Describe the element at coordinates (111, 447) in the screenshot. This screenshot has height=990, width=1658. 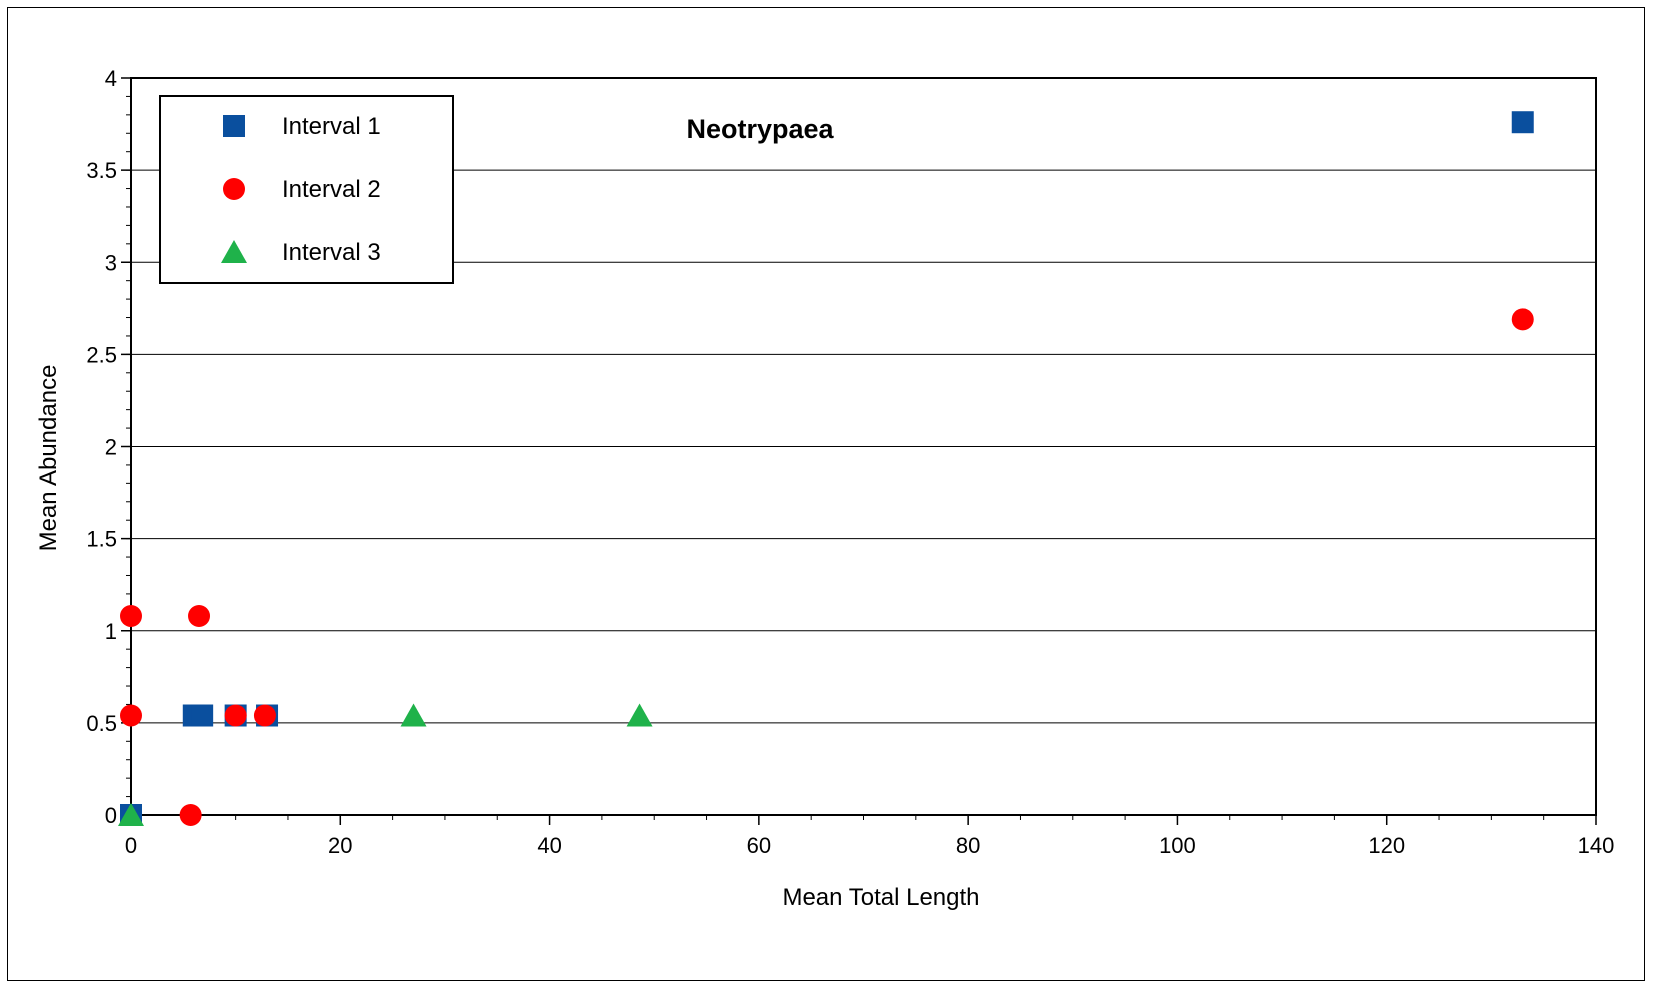
I see `y-tick-label: 2` at that location.